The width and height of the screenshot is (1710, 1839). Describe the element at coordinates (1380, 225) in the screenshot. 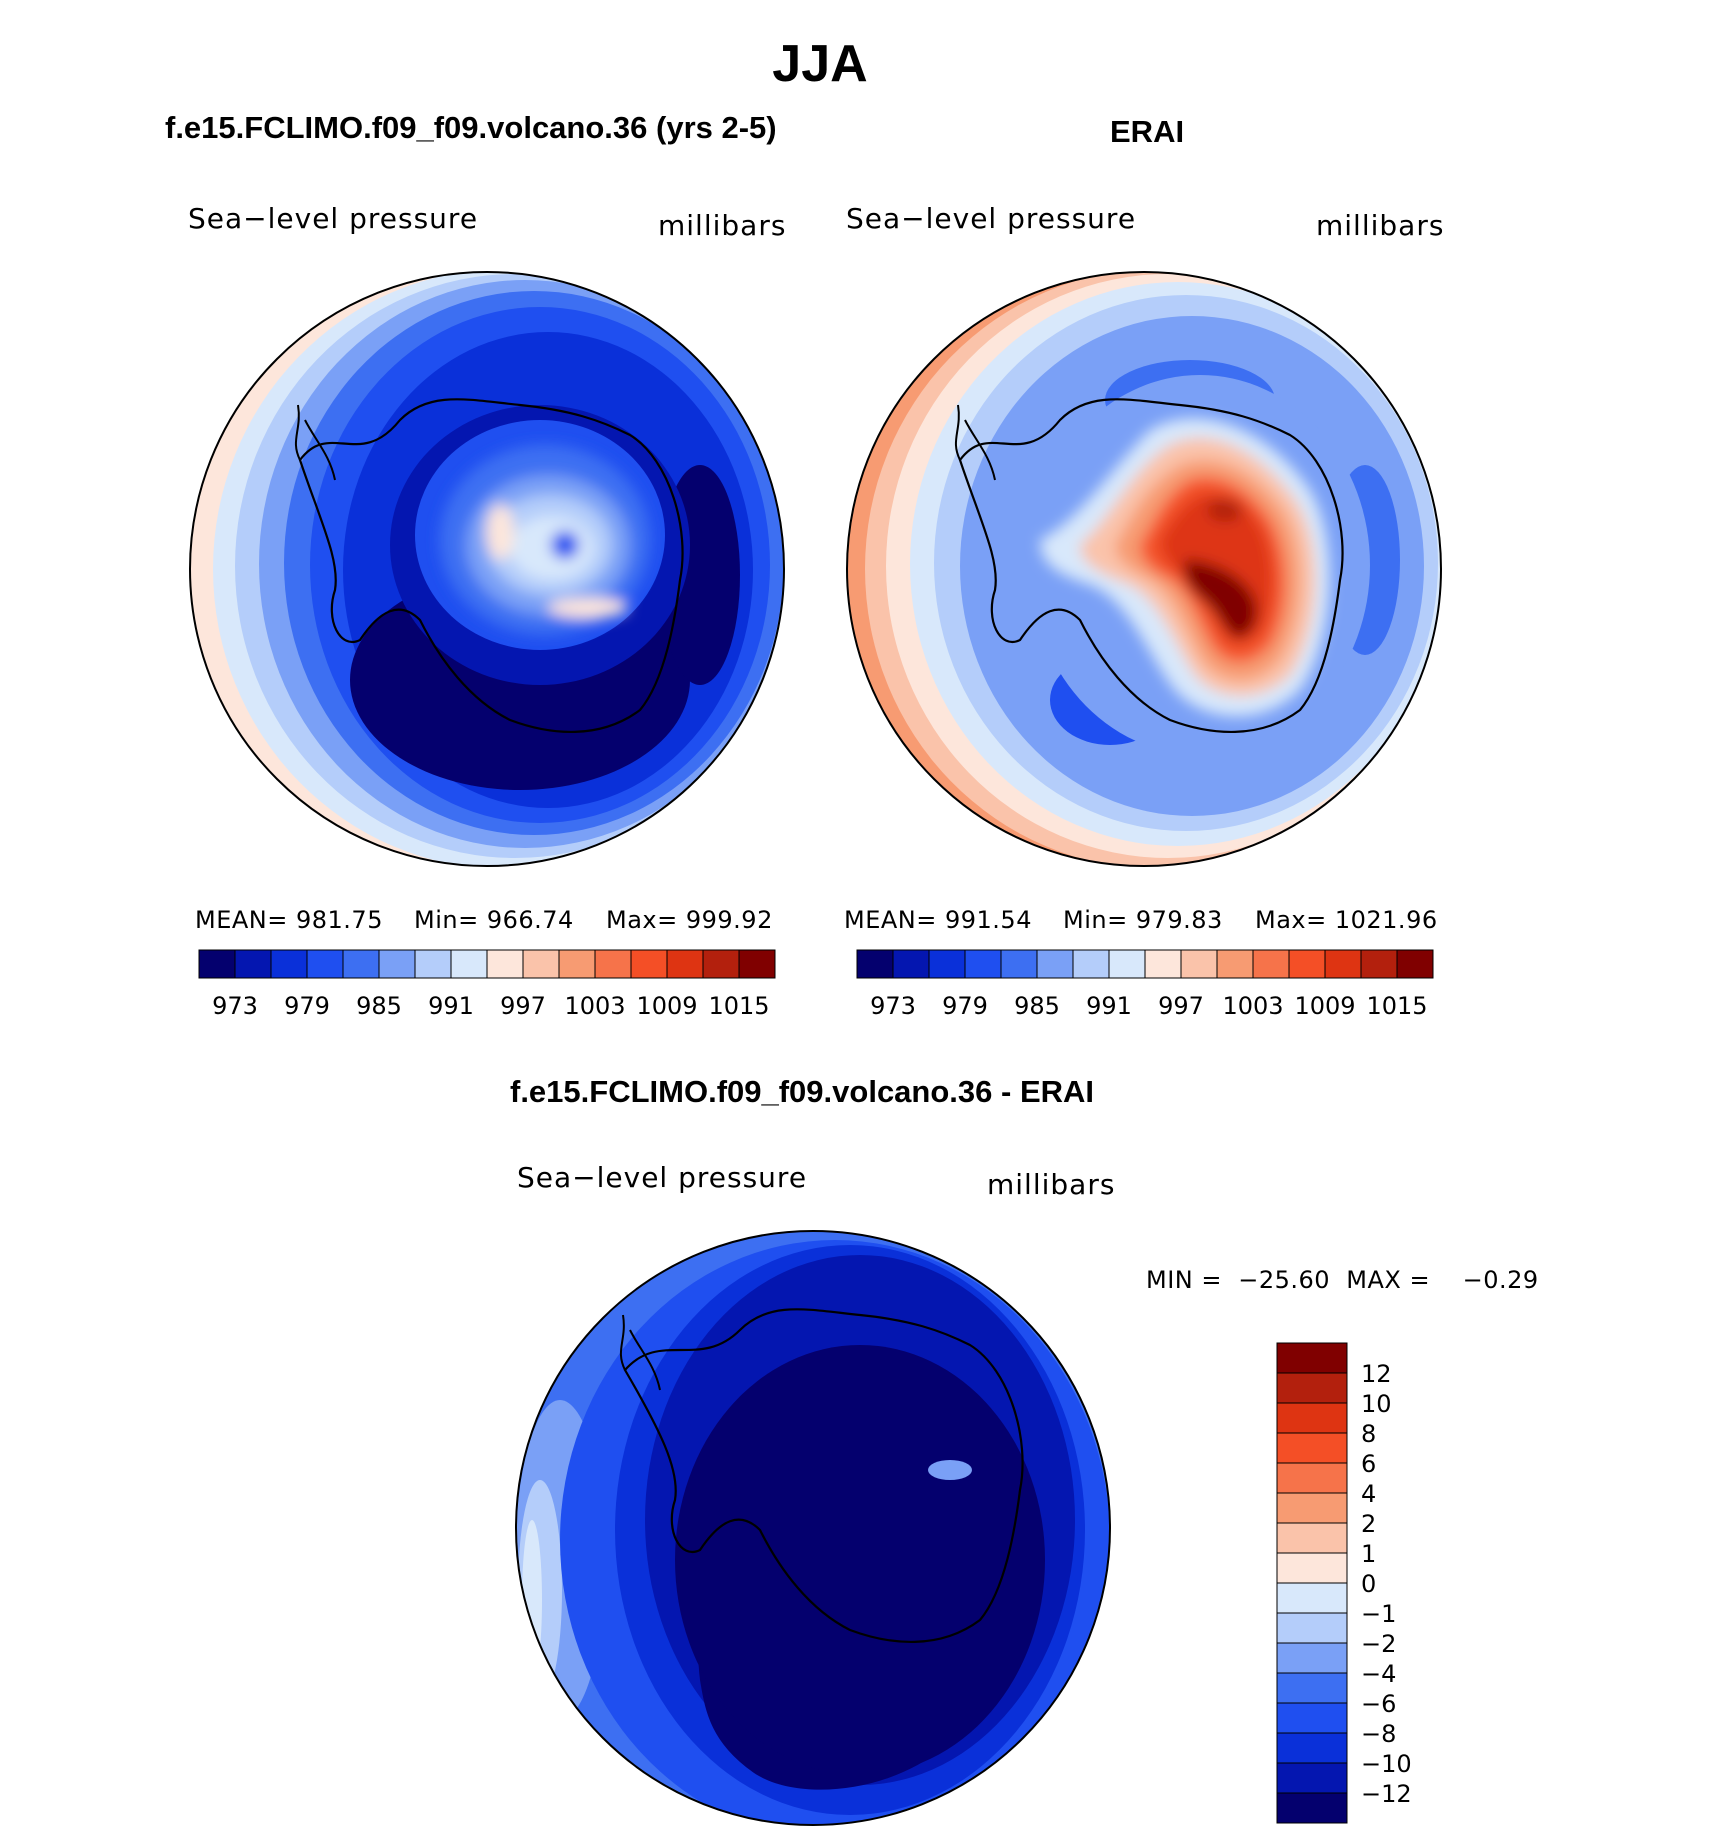

I see `obs-units-label: millibars` at that location.